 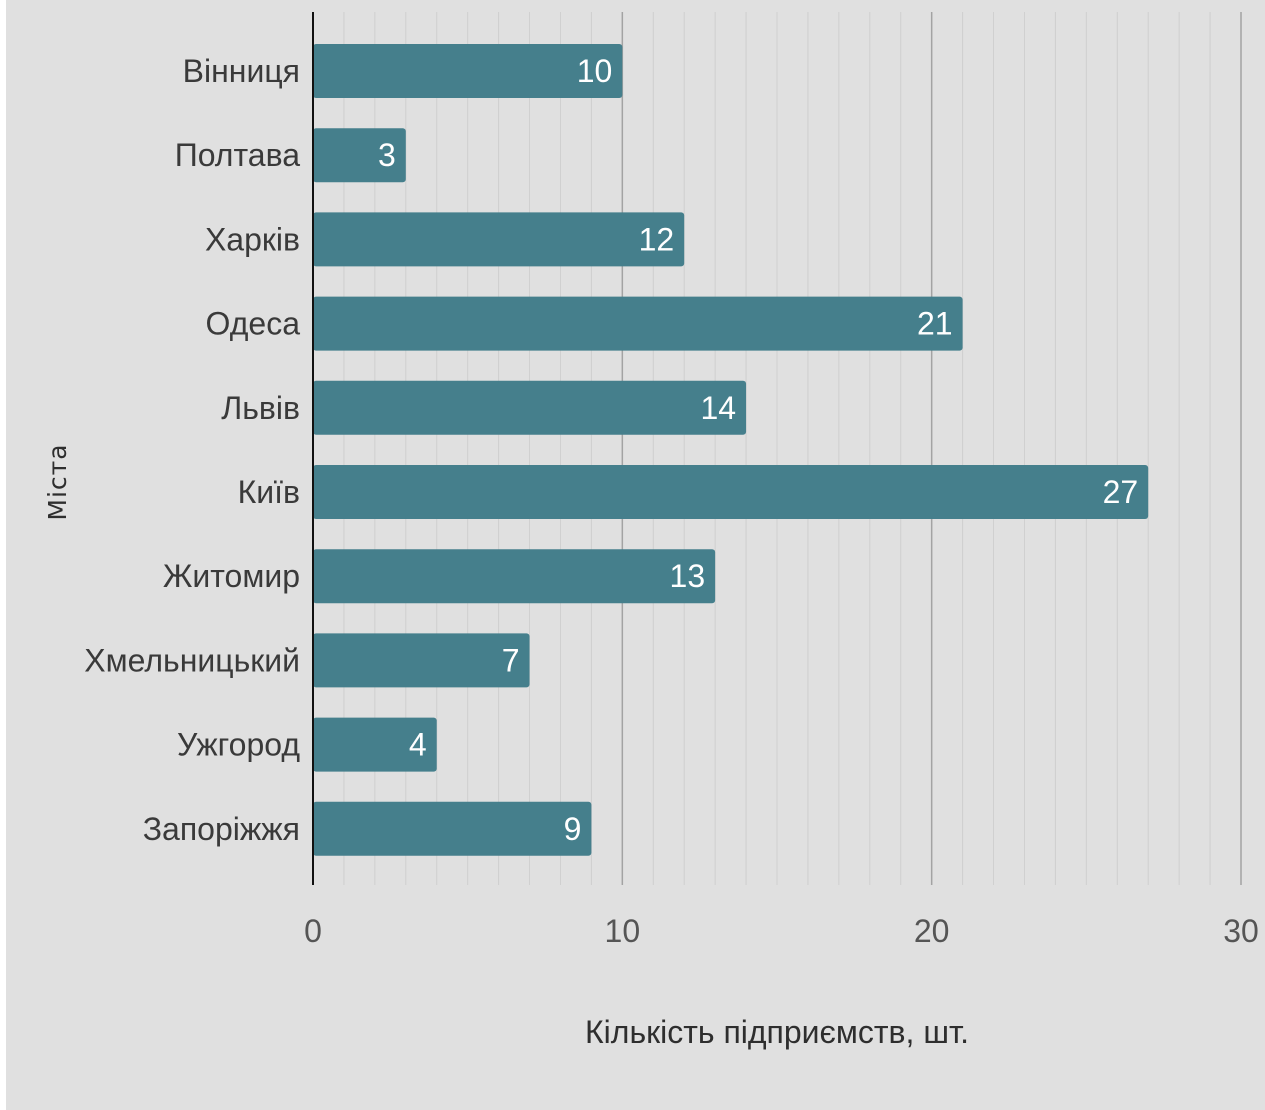 I want to click on bar-value-label: 14, so click(x=718, y=408).